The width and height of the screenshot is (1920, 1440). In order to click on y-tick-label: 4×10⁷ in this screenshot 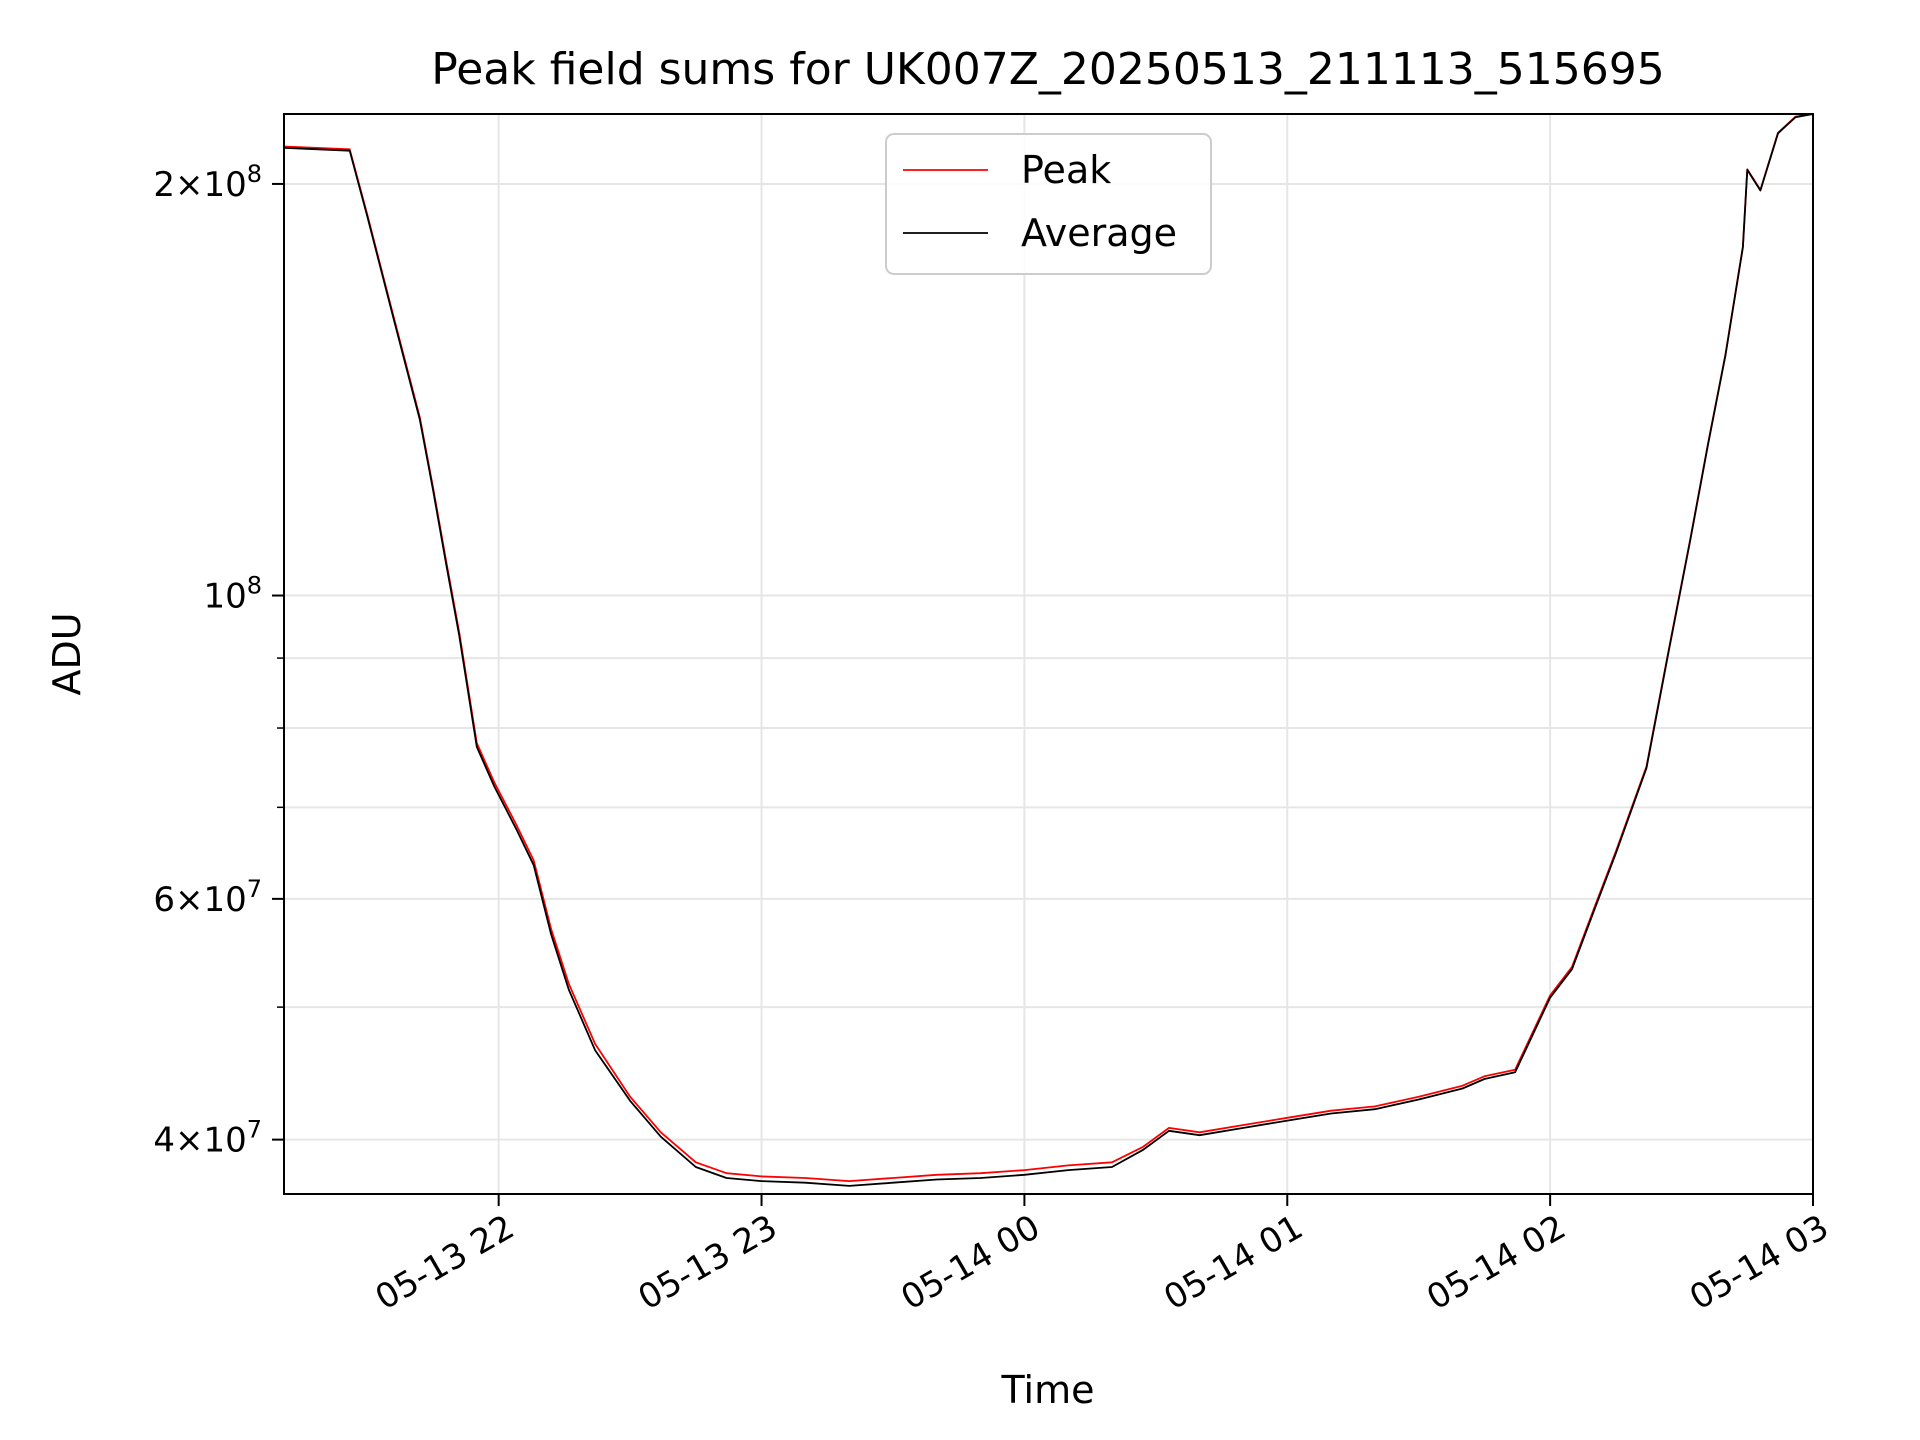, I will do `click(207, 1138)`.